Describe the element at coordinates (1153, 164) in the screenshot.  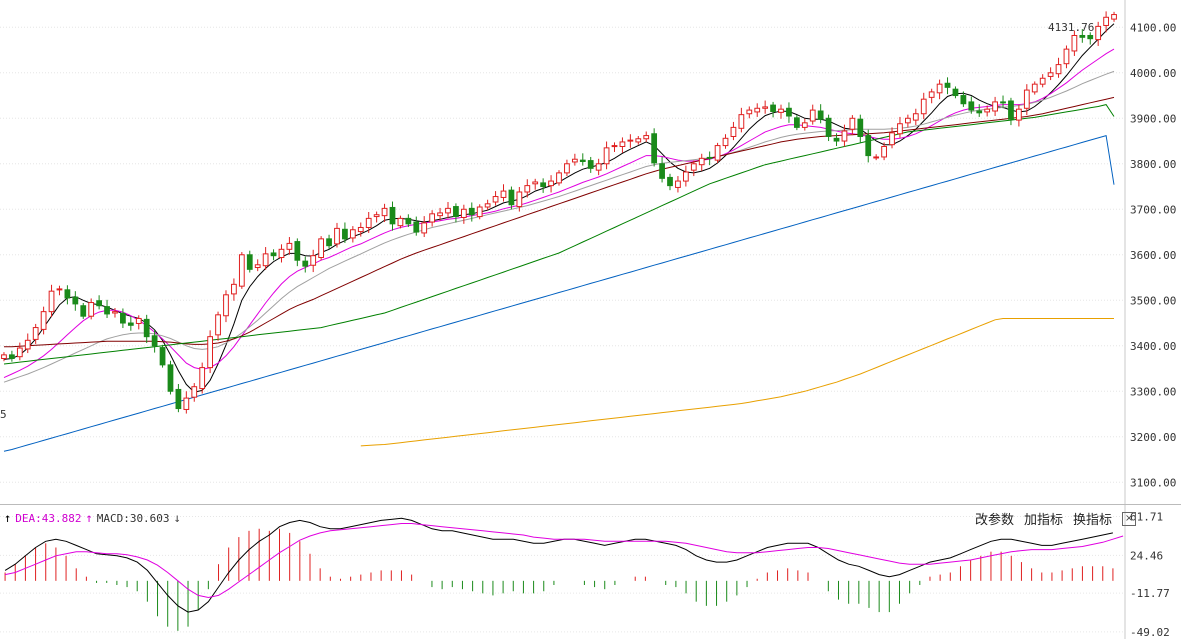
I see `y-tick-label: 3800.00` at that location.